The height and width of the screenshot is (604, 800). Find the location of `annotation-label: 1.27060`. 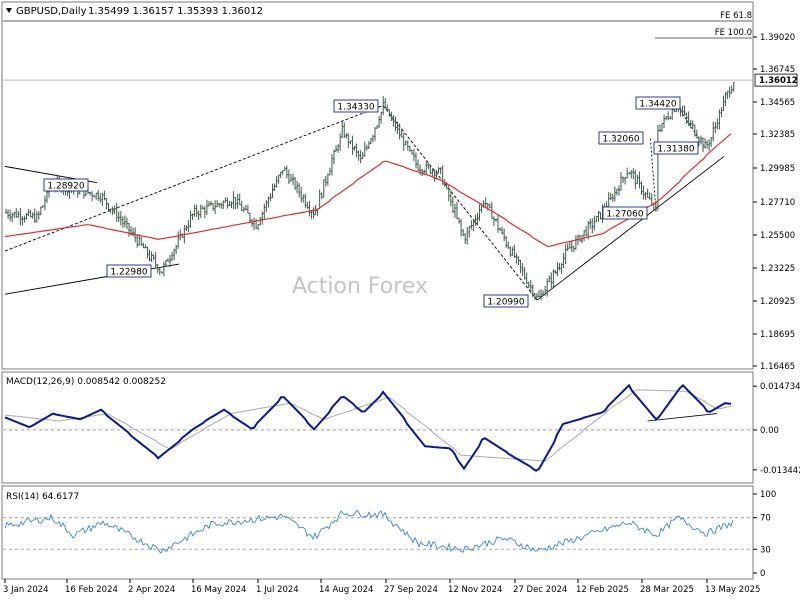

annotation-label: 1.27060 is located at coordinates (624, 215).